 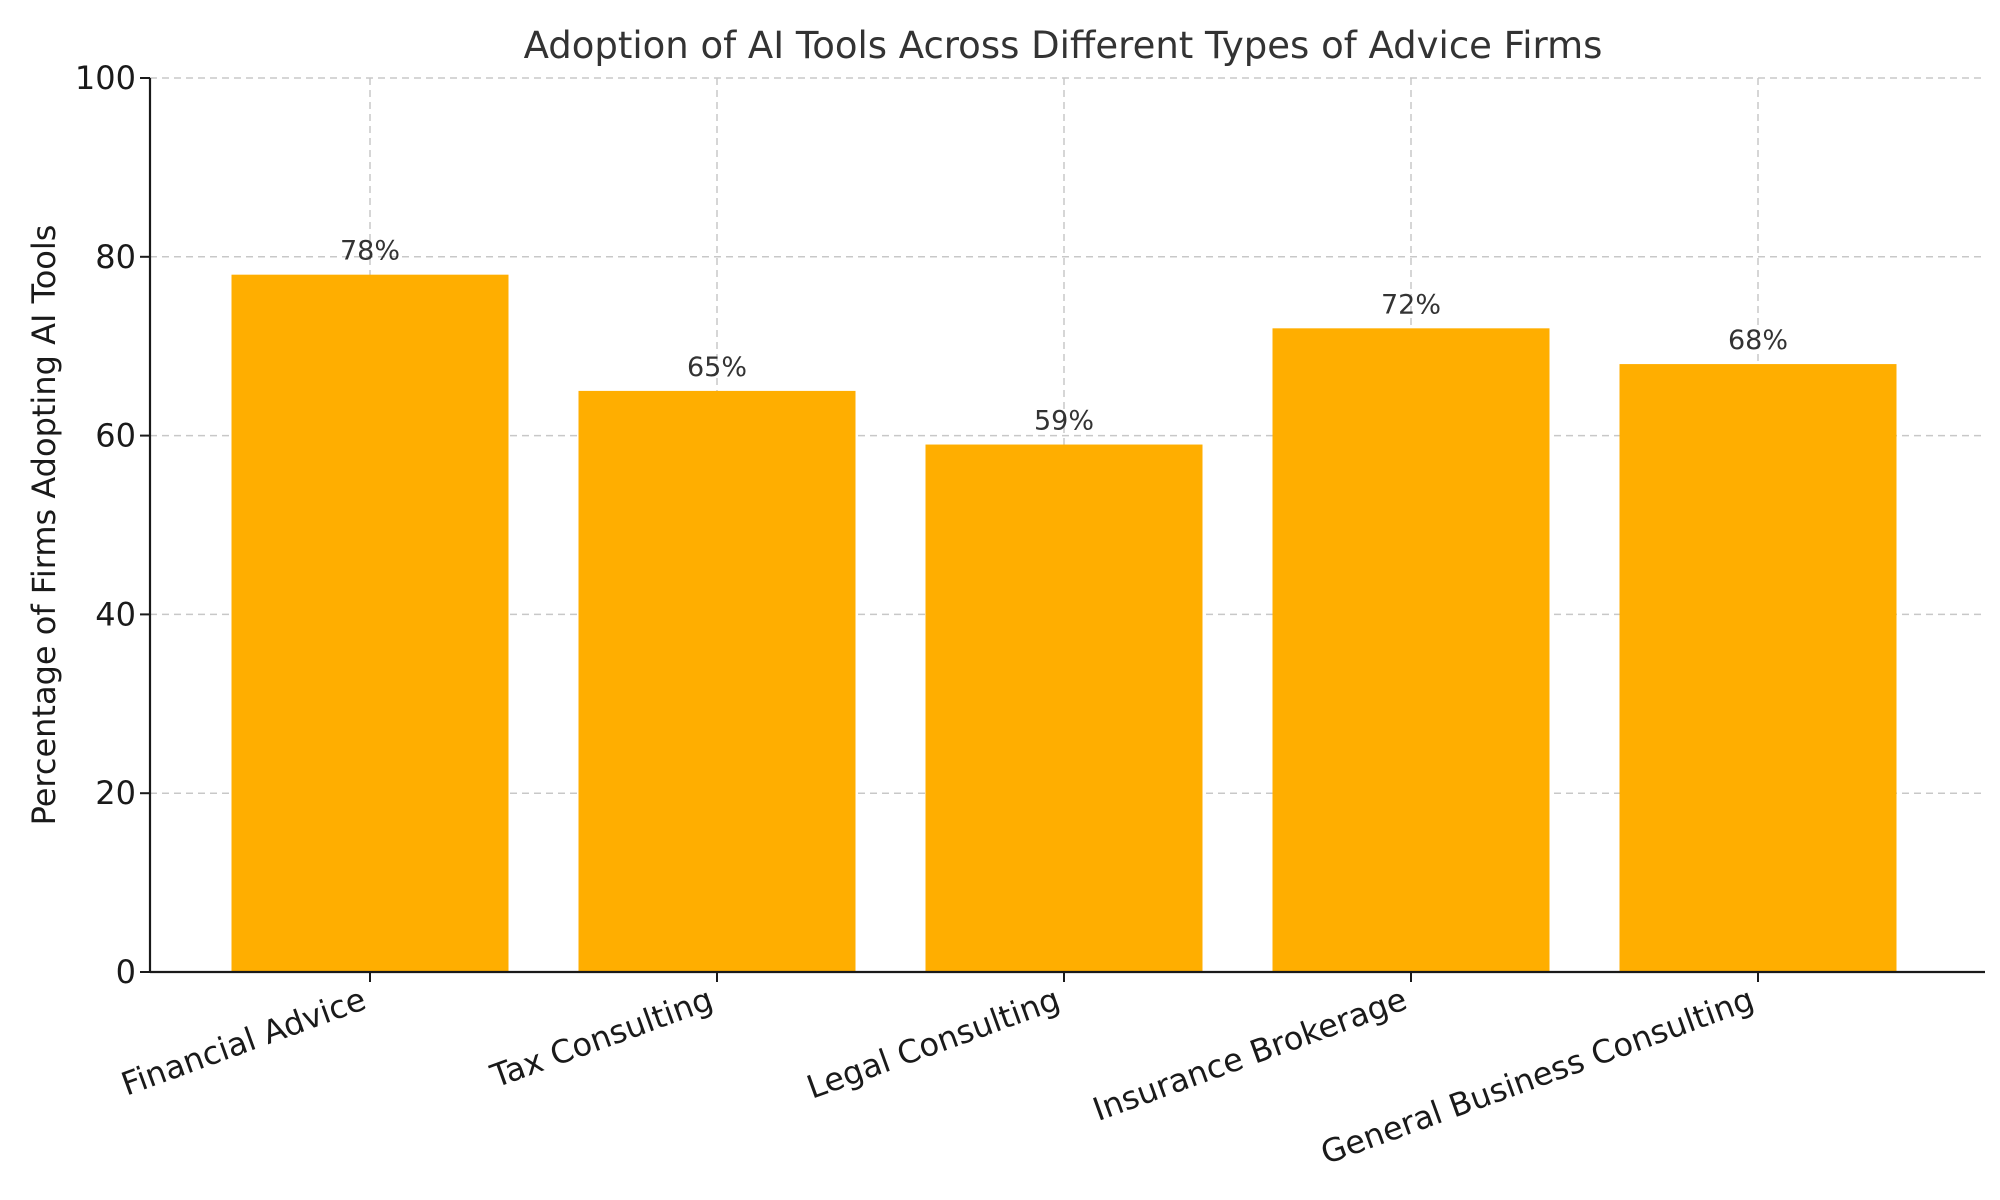 What do you see at coordinates (44, 525) in the screenshot?
I see `y-axis-label: Percentage of Firms Adopting AI Tools` at bounding box center [44, 525].